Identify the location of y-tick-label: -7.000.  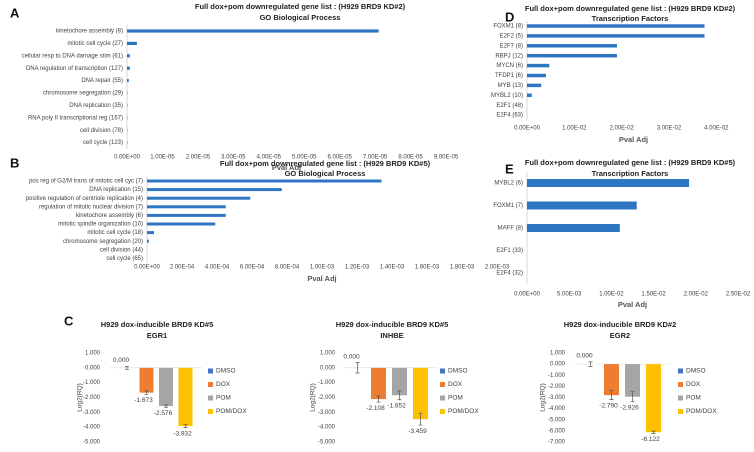
(557, 443).